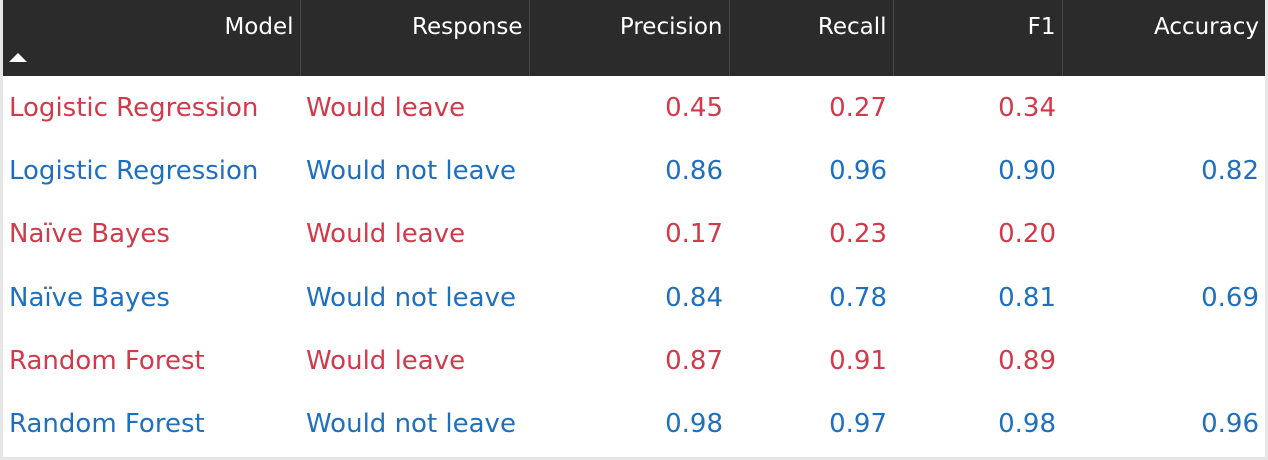 Image resolution: width=1268 pixels, height=460 pixels. Describe the element at coordinates (858, 170) in the screenshot. I see `cell-recall: 0.96` at that location.